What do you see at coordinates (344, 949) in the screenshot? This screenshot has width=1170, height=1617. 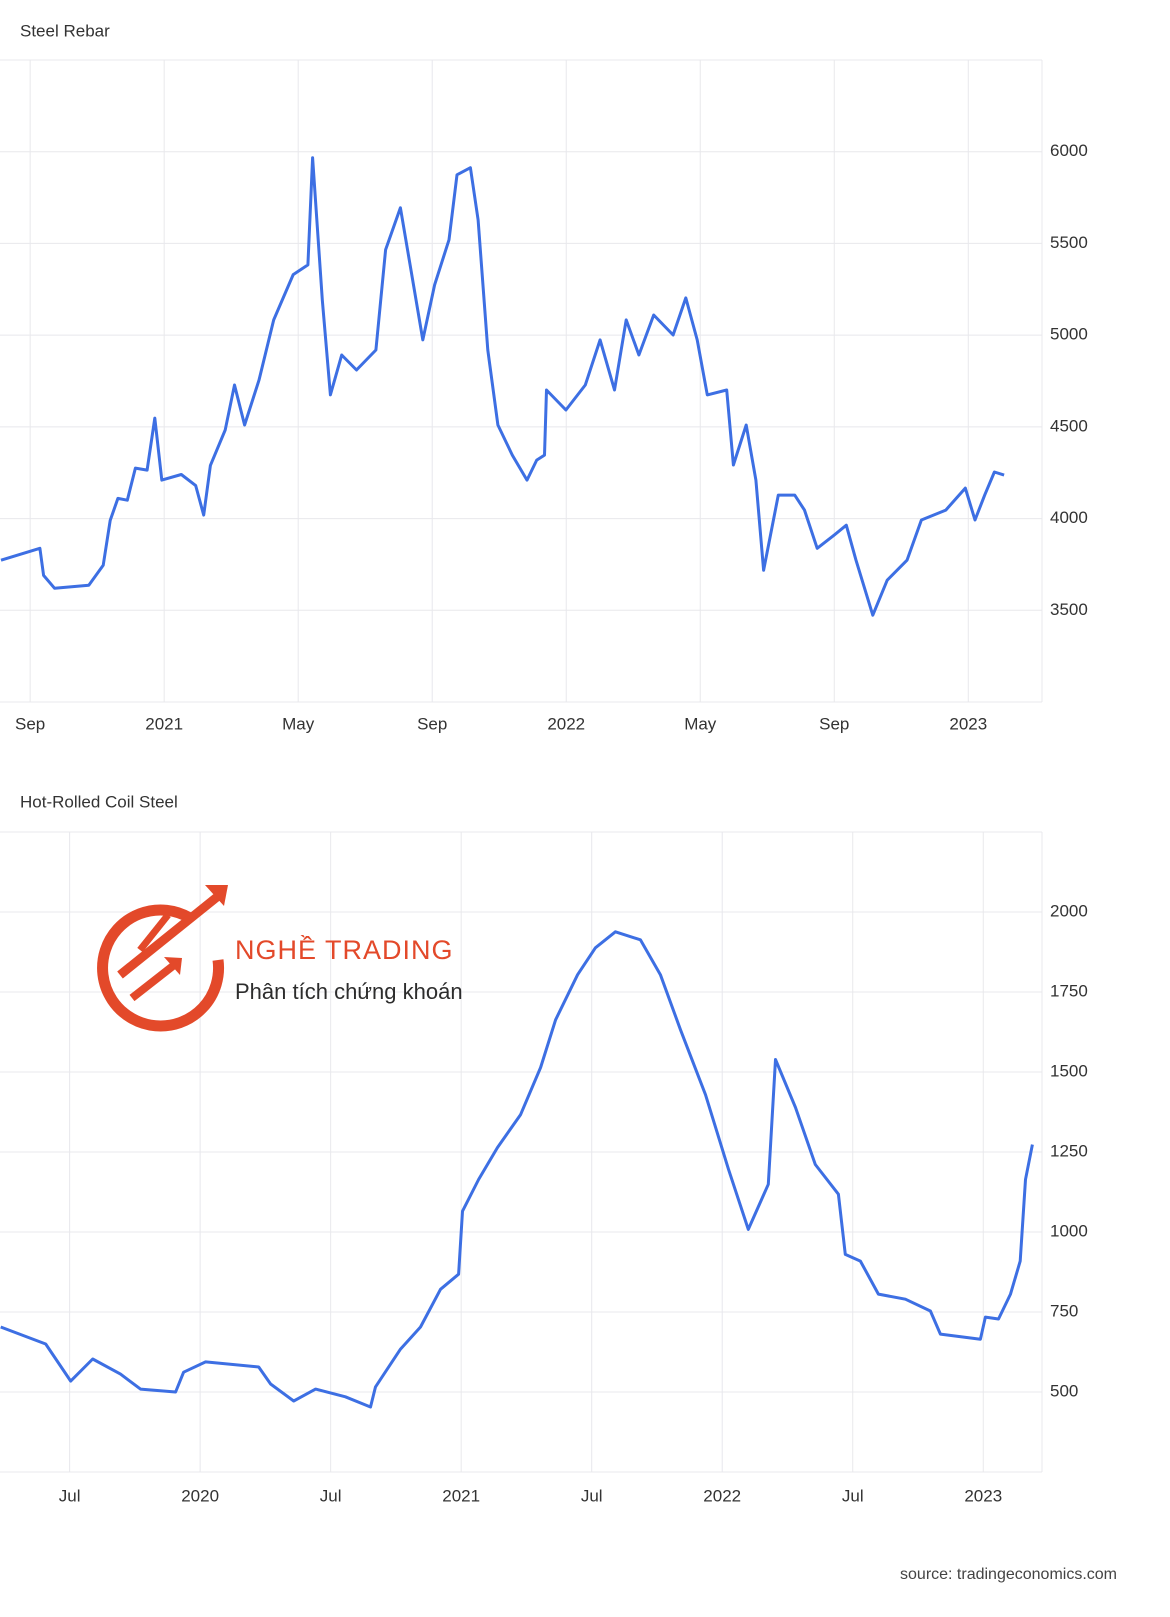 I see `brand: NGHỀ TRADING` at bounding box center [344, 949].